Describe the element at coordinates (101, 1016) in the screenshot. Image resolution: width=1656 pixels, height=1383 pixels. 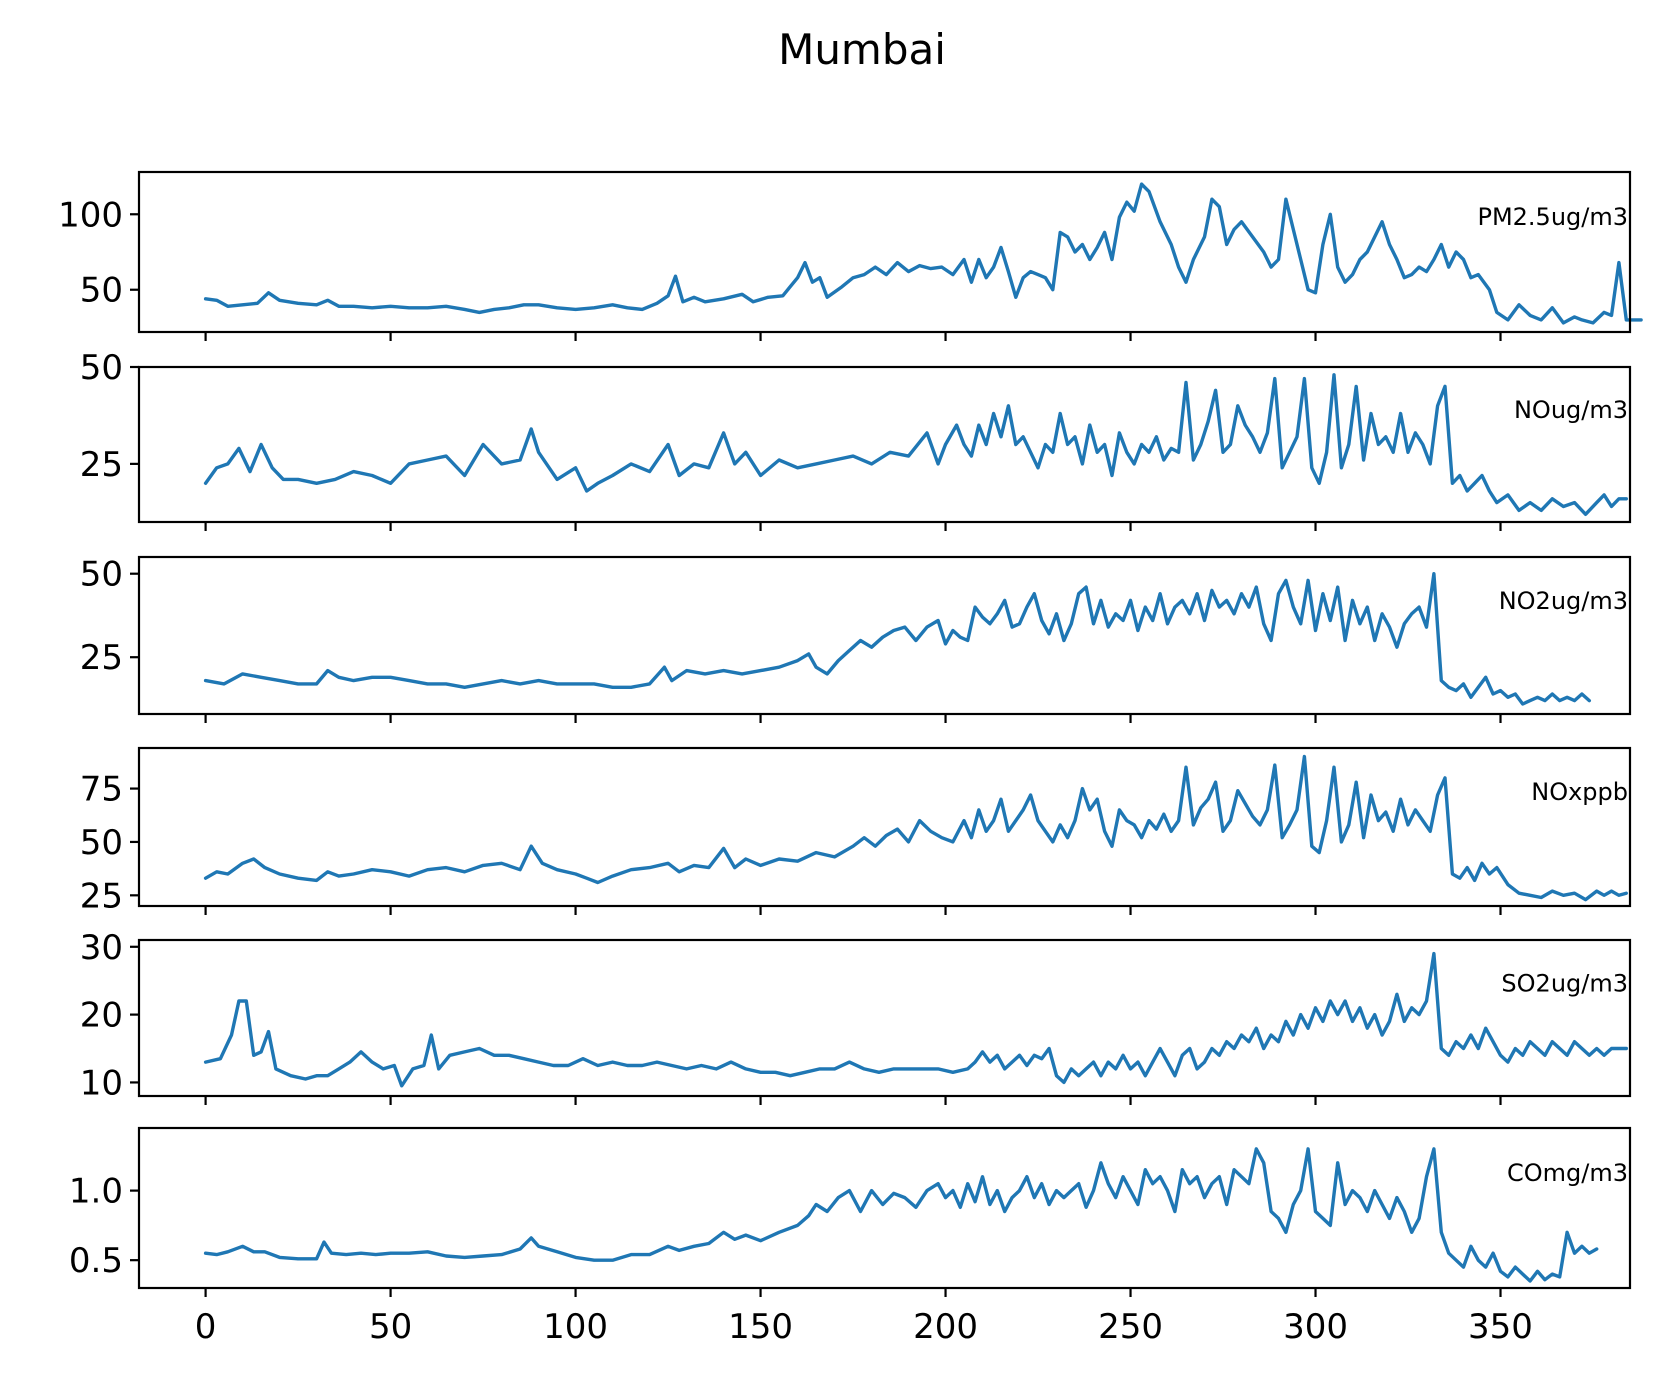
I see `y-tick-label: 20` at that location.